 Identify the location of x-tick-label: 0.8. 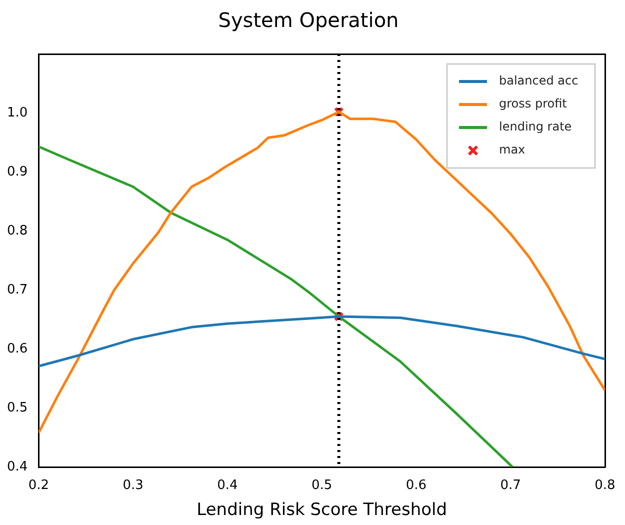
(605, 486).